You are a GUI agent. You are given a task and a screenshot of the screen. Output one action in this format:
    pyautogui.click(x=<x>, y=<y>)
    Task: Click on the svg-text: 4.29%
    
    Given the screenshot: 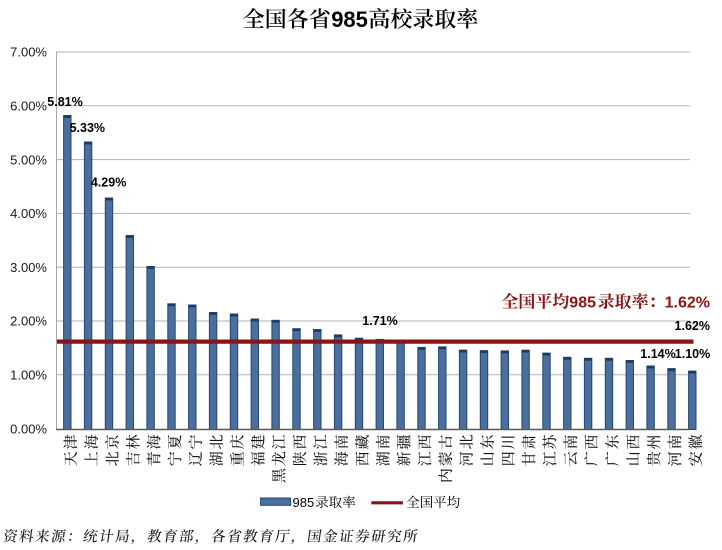 What is the action you would take?
    pyautogui.click(x=108, y=182)
    